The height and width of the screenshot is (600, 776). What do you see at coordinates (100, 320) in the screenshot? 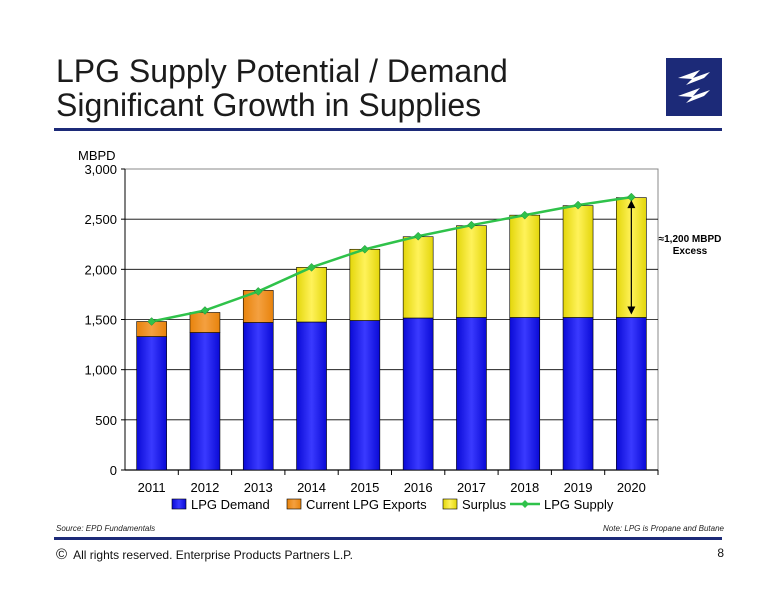
I see `y-tick-label: 1,500` at bounding box center [100, 320].